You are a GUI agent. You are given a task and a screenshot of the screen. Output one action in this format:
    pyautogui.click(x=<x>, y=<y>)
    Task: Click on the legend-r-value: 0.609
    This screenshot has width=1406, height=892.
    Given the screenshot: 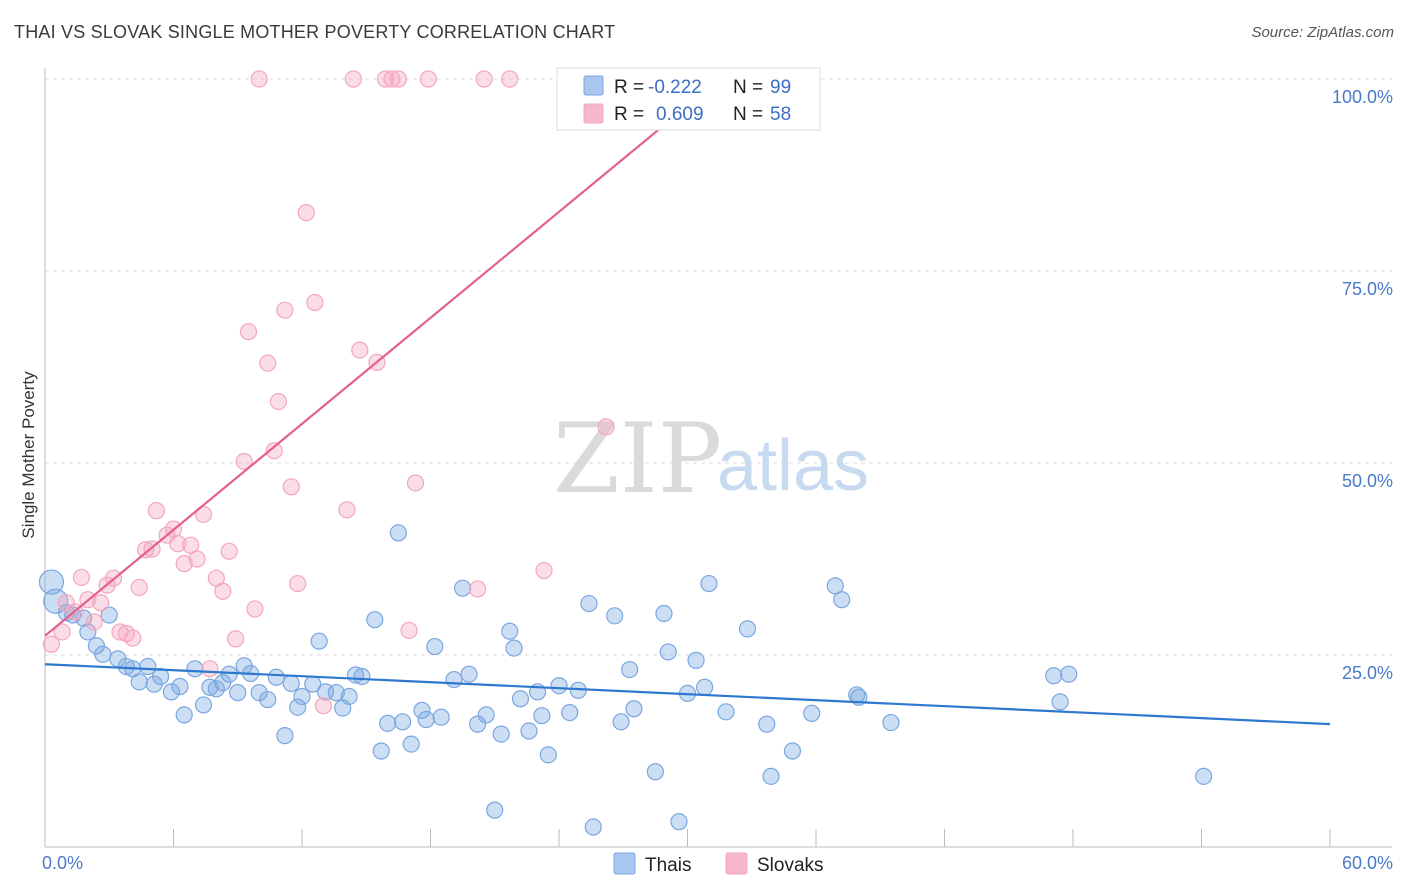 What is the action you would take?
    pyautogui.click(x=680, y=114)
    